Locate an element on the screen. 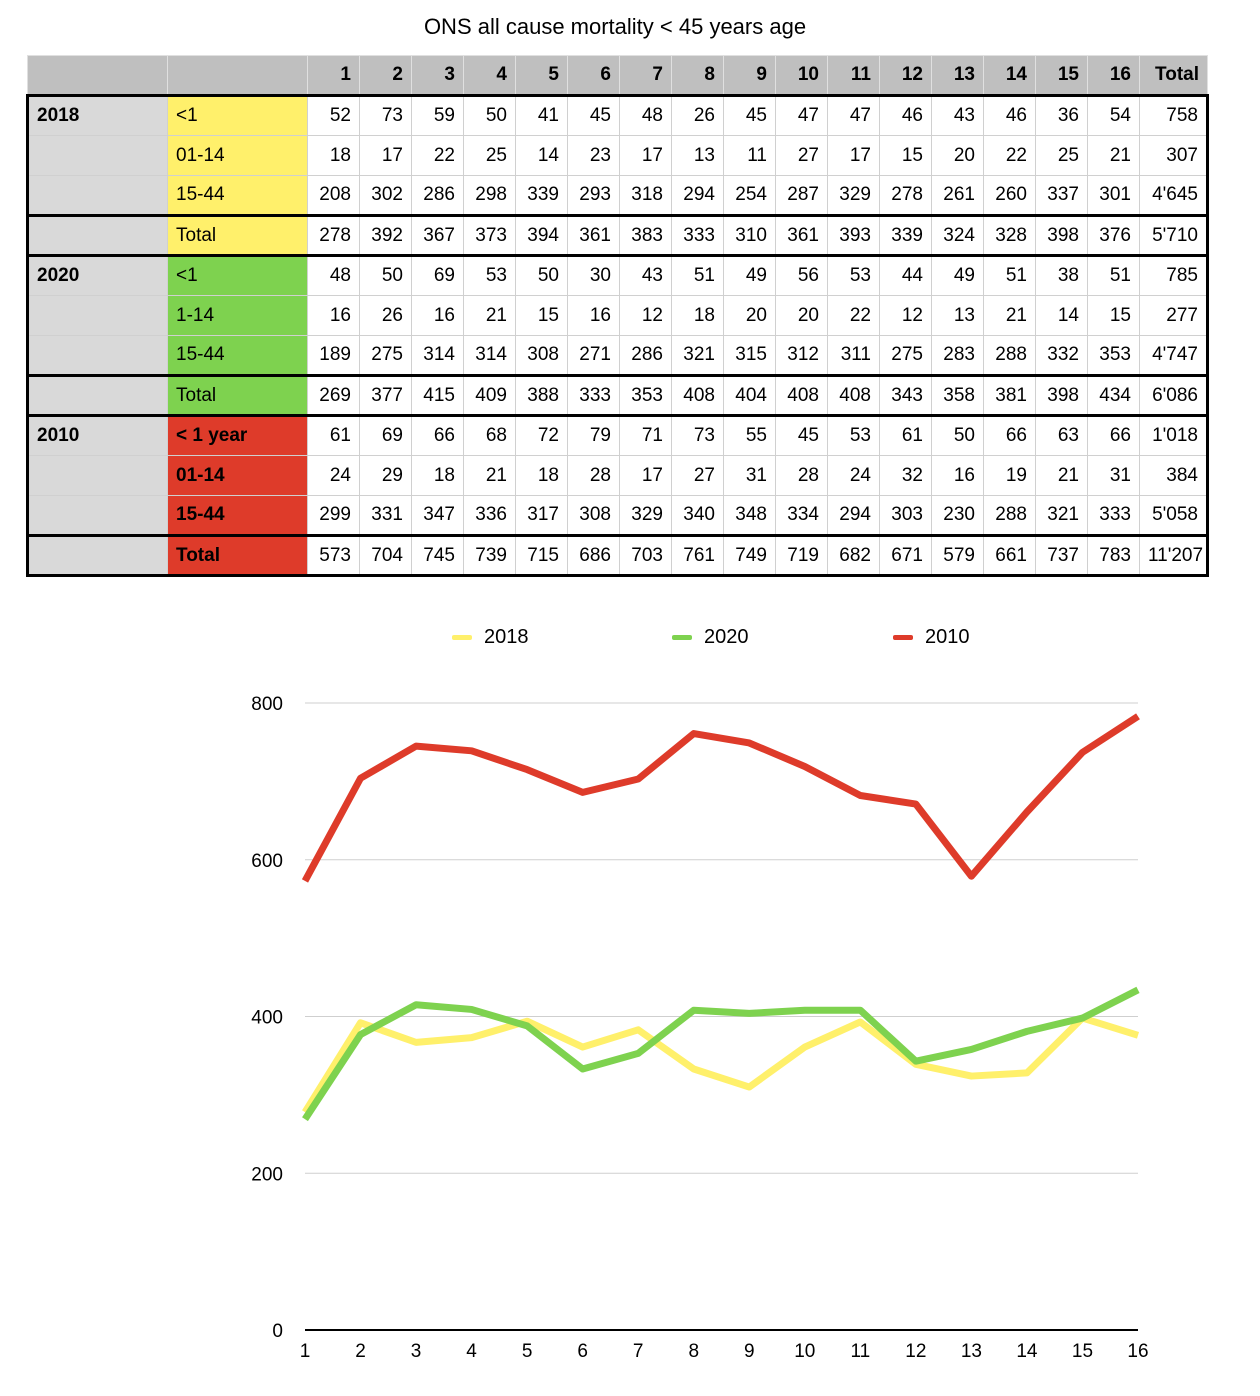 This screenshot has width=1260, height=1396. age-group-cell: Total is located at coordinates (237, 235).